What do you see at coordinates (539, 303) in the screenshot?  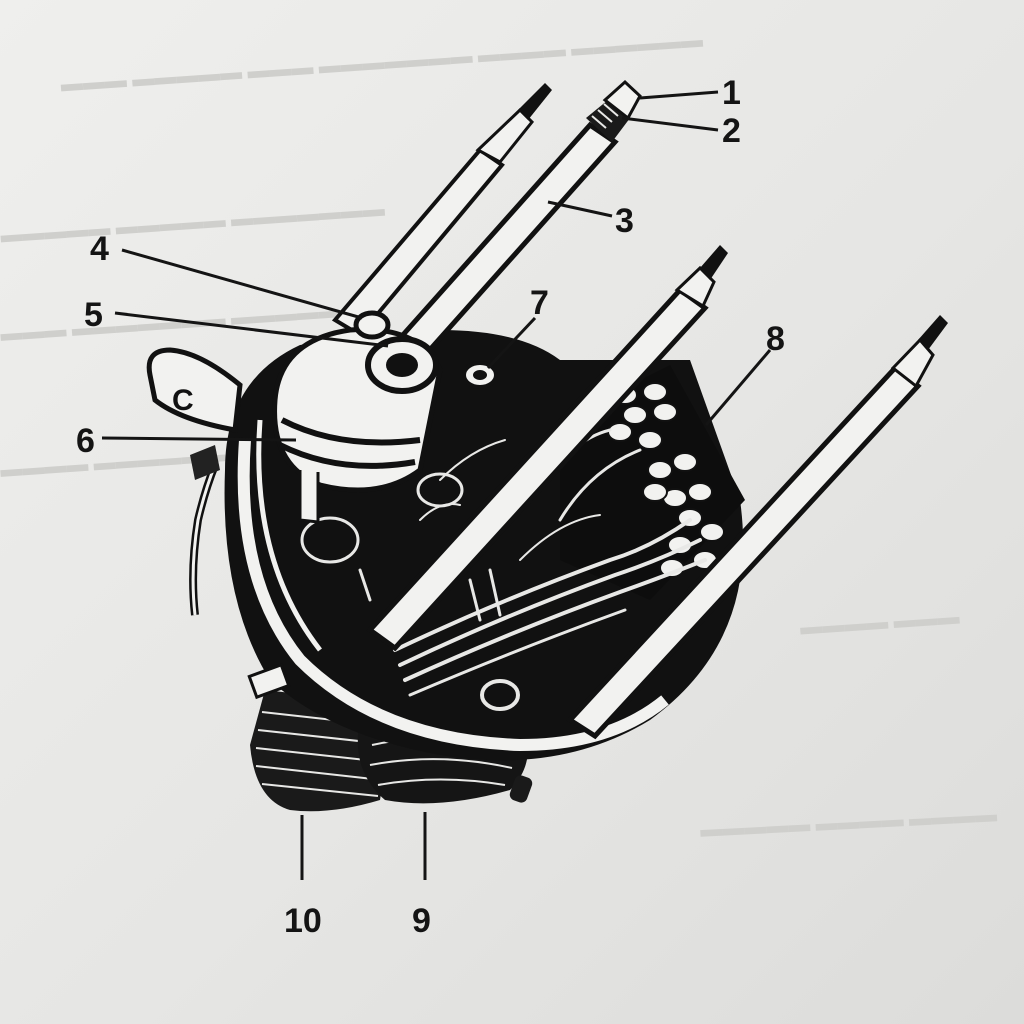 I see `callout-7: 7` at bounding box center [539, 303].